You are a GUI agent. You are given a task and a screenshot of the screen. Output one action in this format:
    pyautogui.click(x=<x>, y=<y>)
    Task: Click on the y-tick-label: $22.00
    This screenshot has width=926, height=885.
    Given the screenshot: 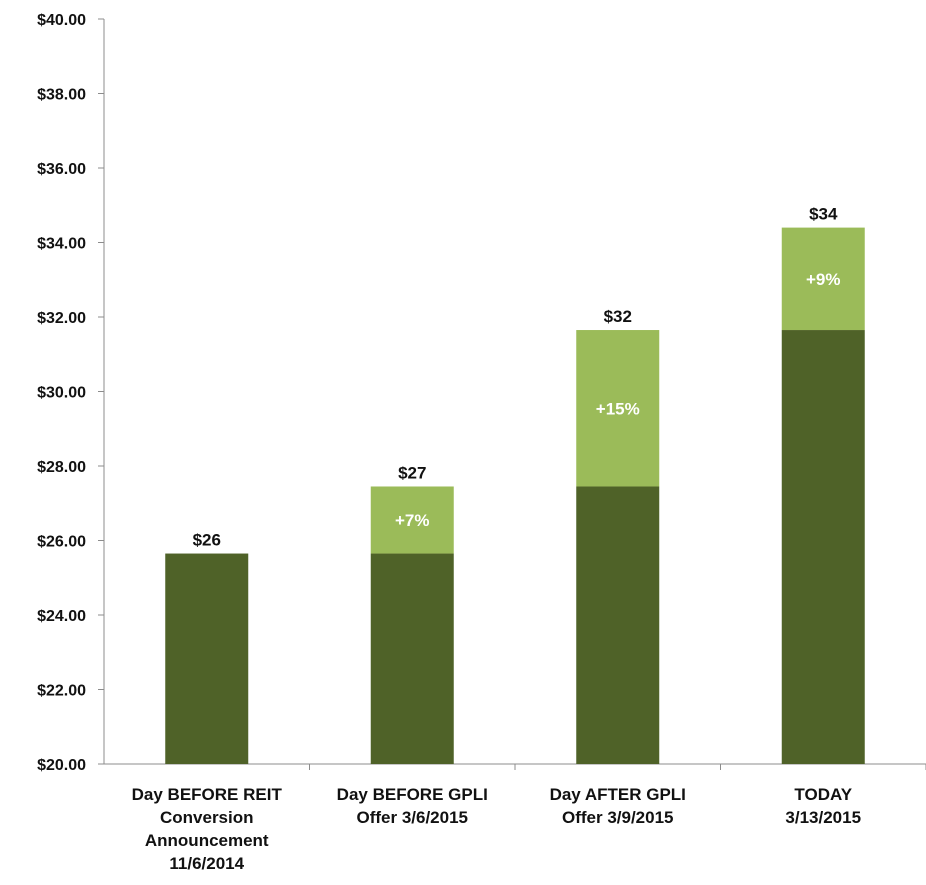 What is the action you would take?
    pyautogui.click(x=61, y=691)
    